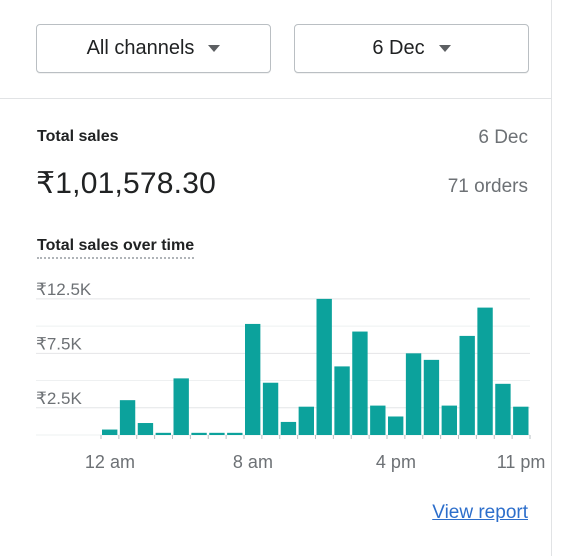 The width and height of the screenshot is (566, 556). What do you see at coordinates (78, 136) in the screenshot?
I see `total-sales-label: Total sales` at bounding box center [78, 136].